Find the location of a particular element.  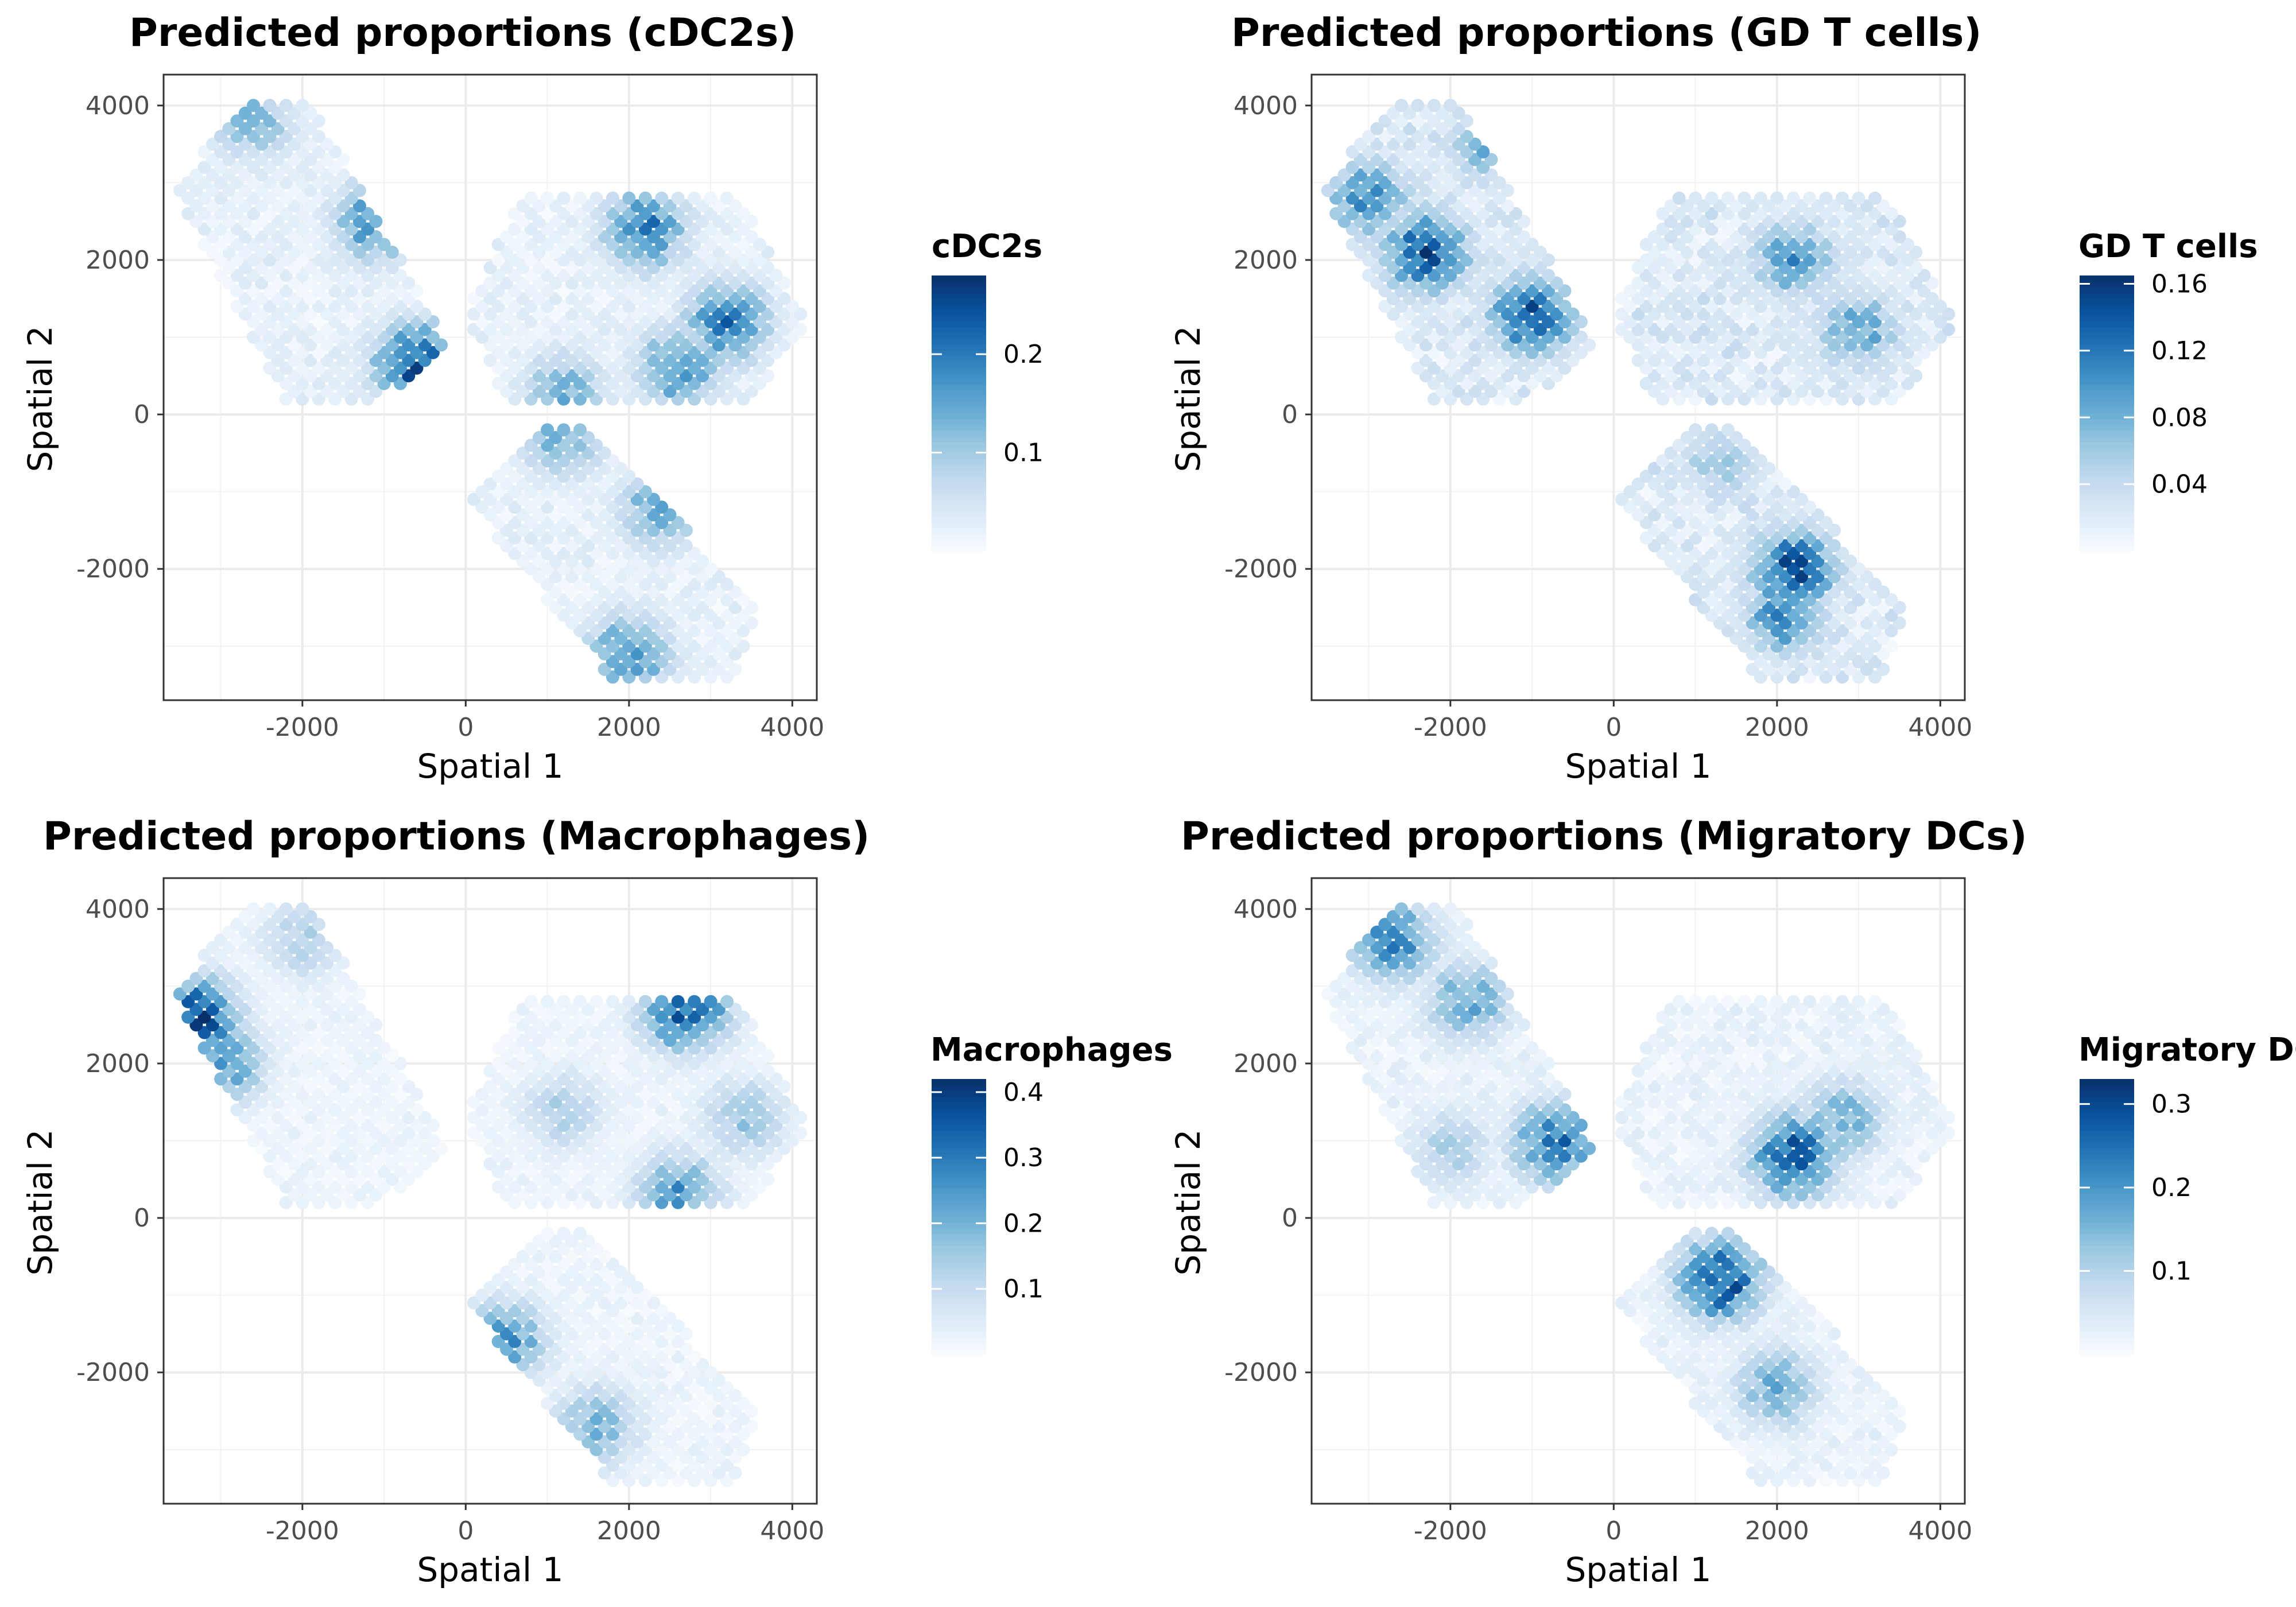

legend-tick-label: 0.3 is located at coordinates (1023, 1158).